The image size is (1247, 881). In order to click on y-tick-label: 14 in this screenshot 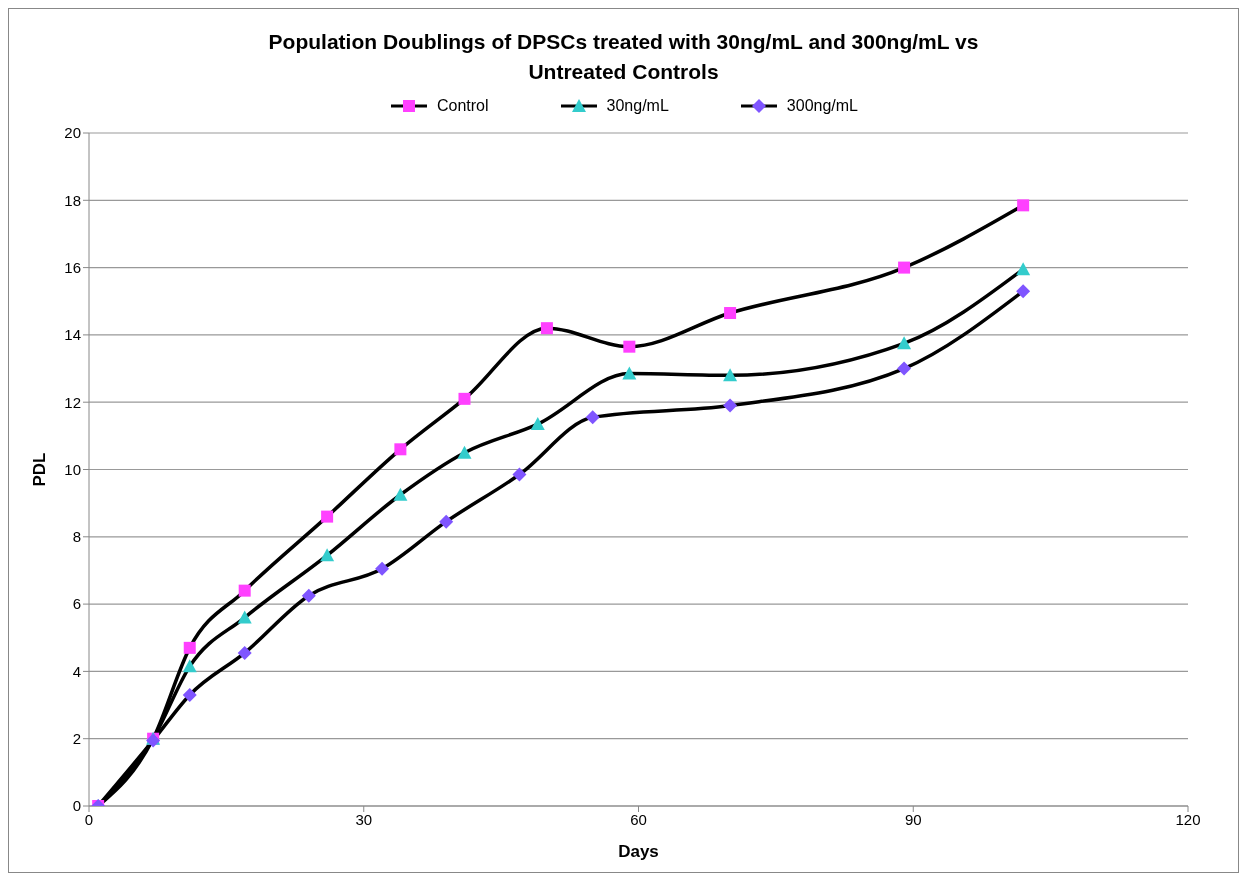, I will do `click(72, 335)`.